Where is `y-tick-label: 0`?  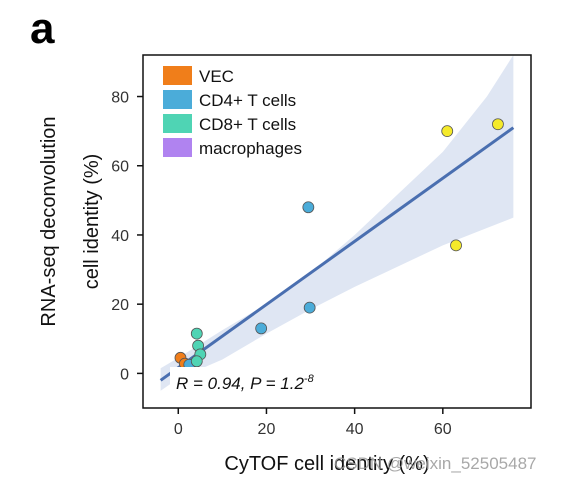 y-tick-label: 0 is located at coordinates (124, 374).